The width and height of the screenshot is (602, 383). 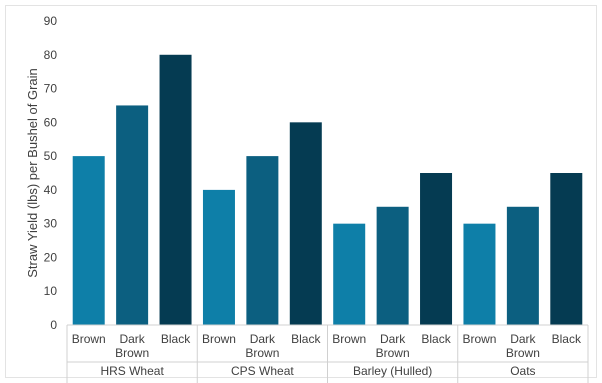 I want to click on x-group-label: CPS Wheat, so click(x=262, y=371).